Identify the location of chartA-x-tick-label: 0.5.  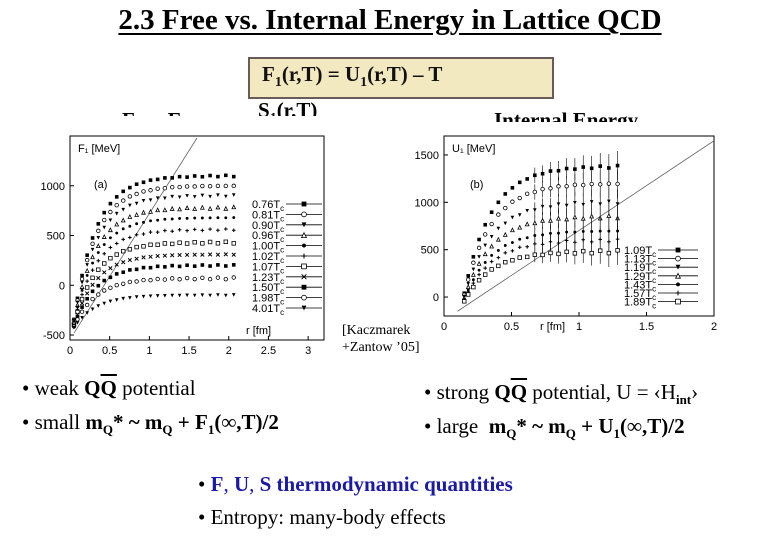
(109, 351).